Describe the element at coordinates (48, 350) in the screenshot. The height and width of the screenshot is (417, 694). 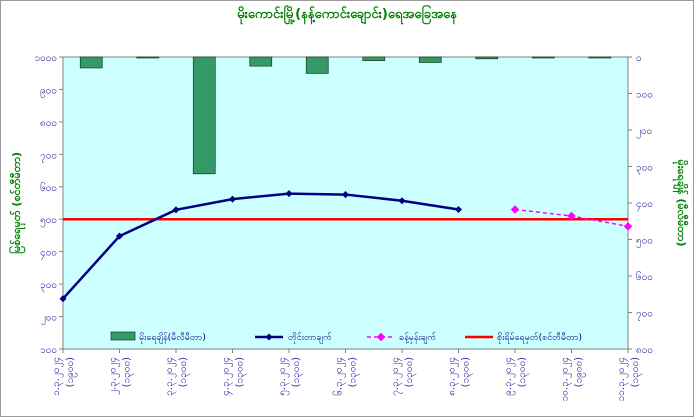
I see `y-left-tick-label: ၁၀၀` at that location.